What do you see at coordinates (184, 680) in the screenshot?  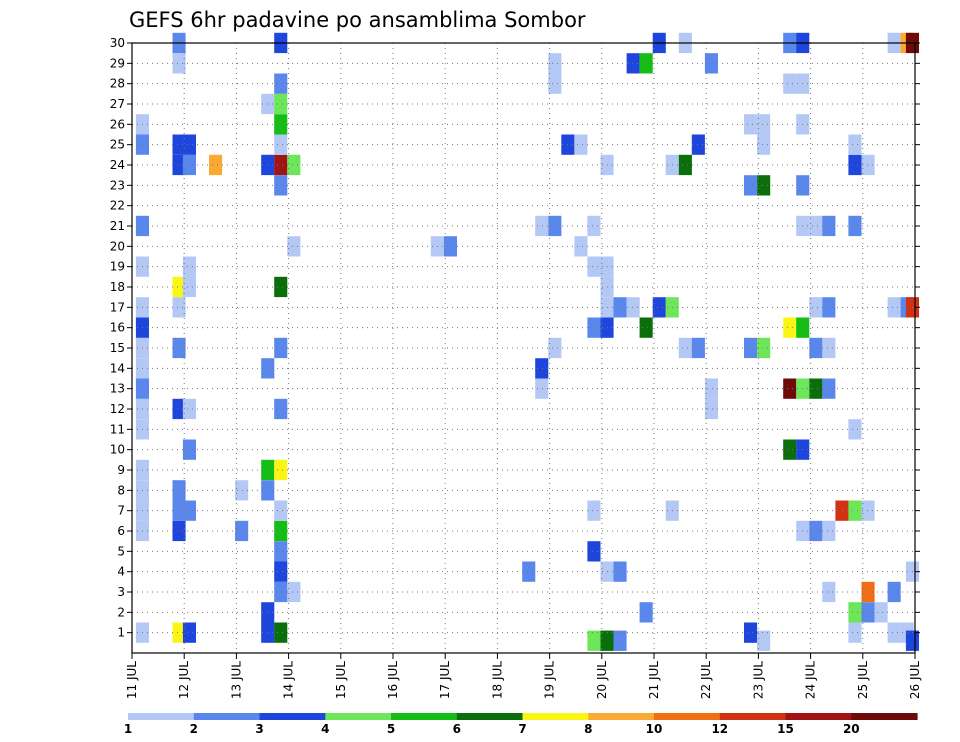 I see `x-tick-label: 12 JUL` at bounding box center [184, 680].